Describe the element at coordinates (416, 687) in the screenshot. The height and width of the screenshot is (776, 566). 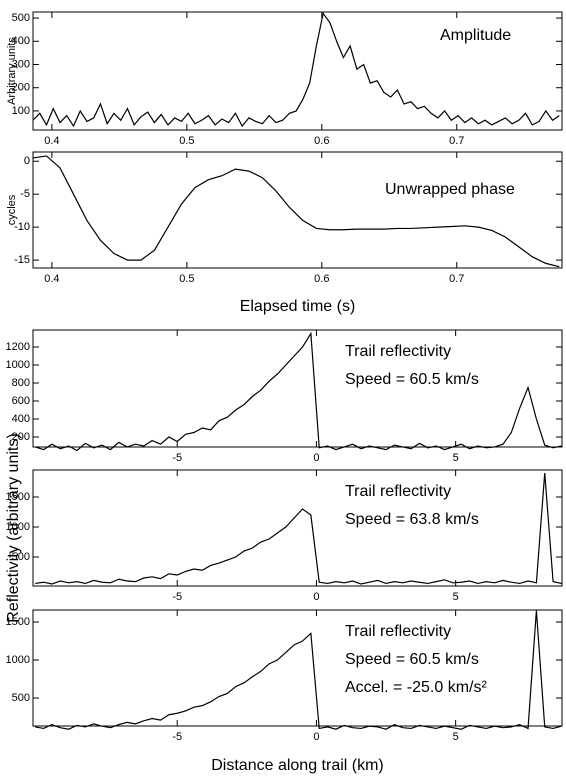
I see `annotation: Accel. = -25.0 km/s²` at that location.